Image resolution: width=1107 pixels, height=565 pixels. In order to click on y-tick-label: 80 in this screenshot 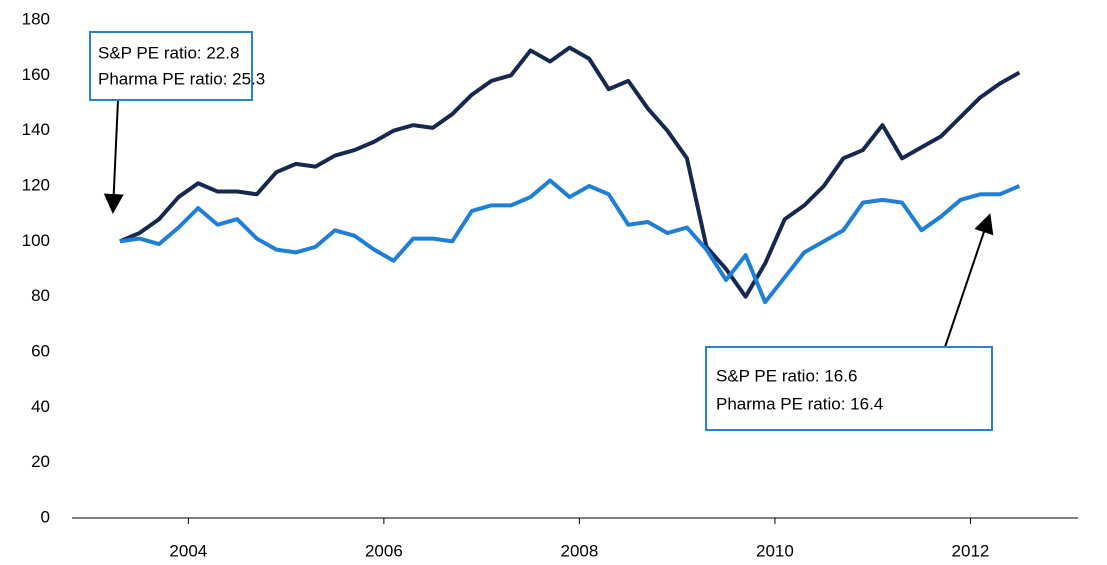, I will do `click(40, 295)`.